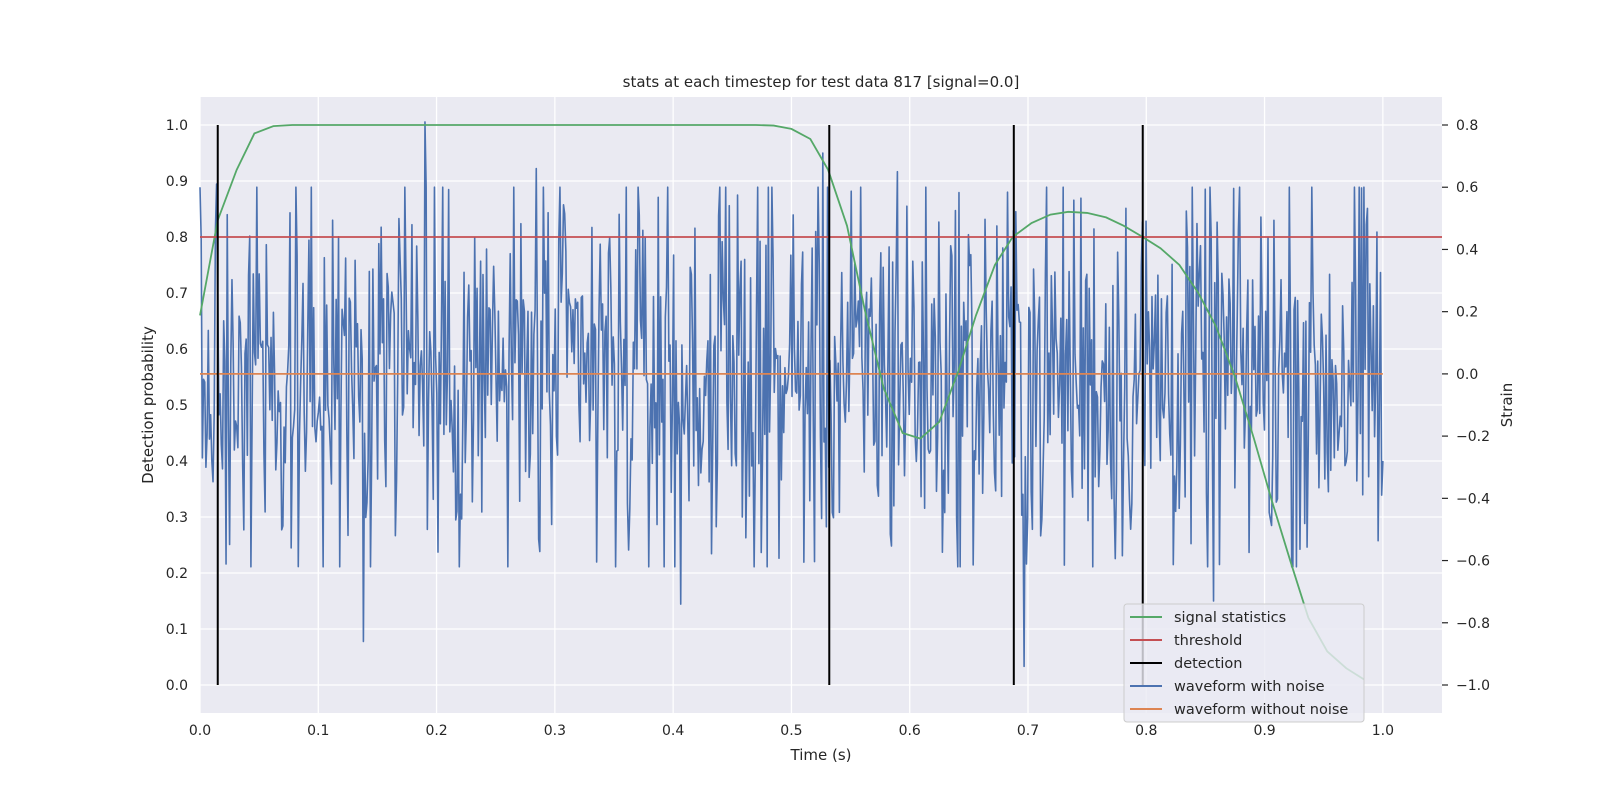 This screenshot has width=1600, height=800. I want to click on x-tick-label: 0.6, so click(910, 731).